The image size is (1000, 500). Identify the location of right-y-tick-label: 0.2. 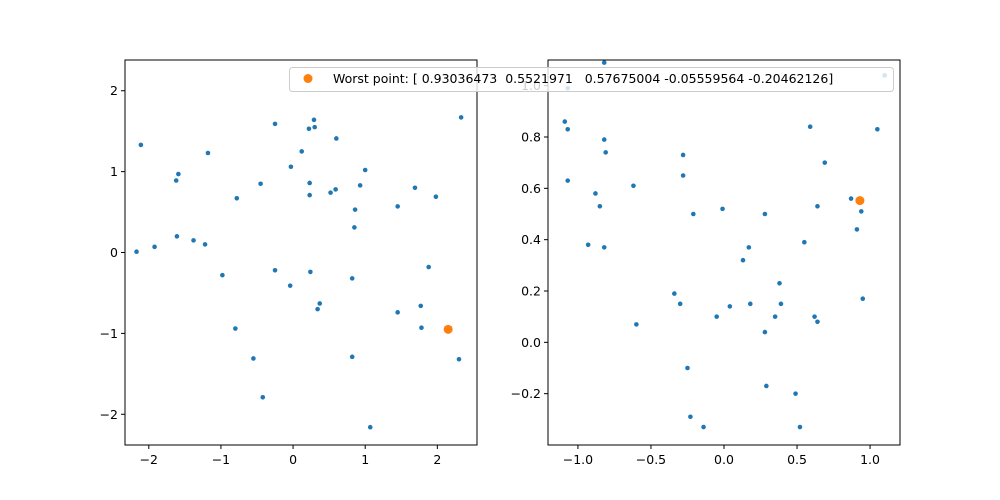
(531, 291).